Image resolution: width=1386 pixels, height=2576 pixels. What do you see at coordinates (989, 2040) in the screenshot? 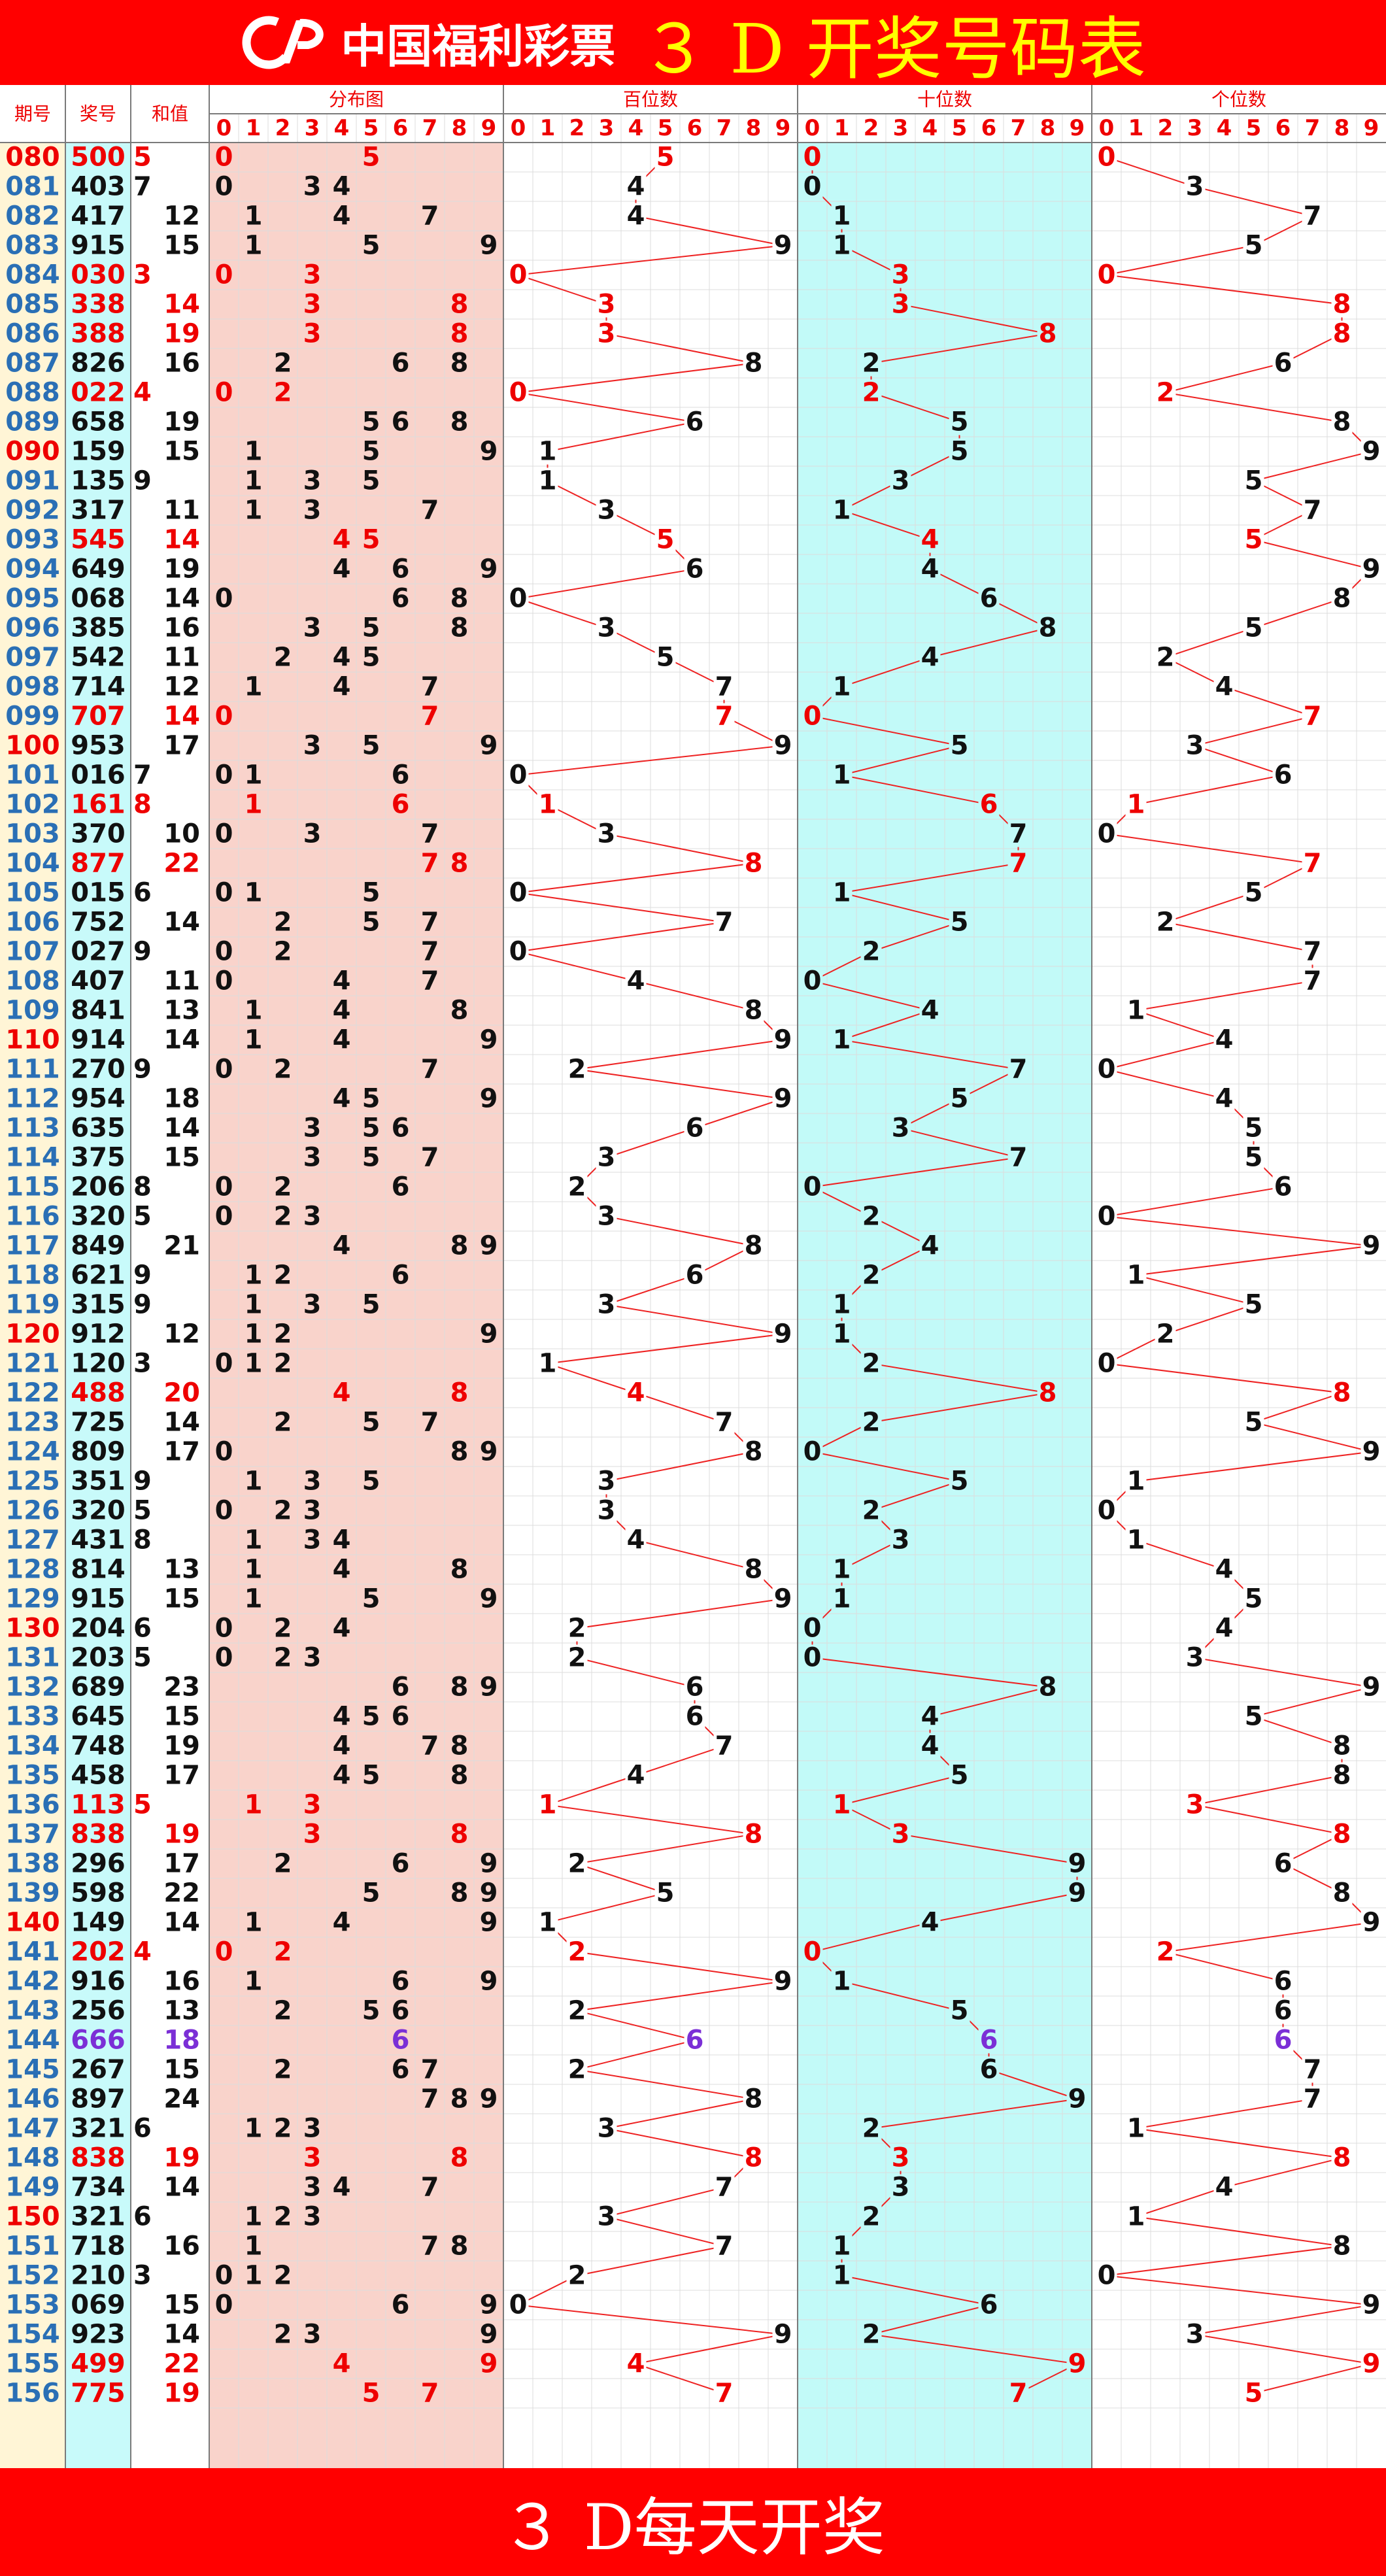
I see `tens-digit: 6` at bounding box center [989, 2040].